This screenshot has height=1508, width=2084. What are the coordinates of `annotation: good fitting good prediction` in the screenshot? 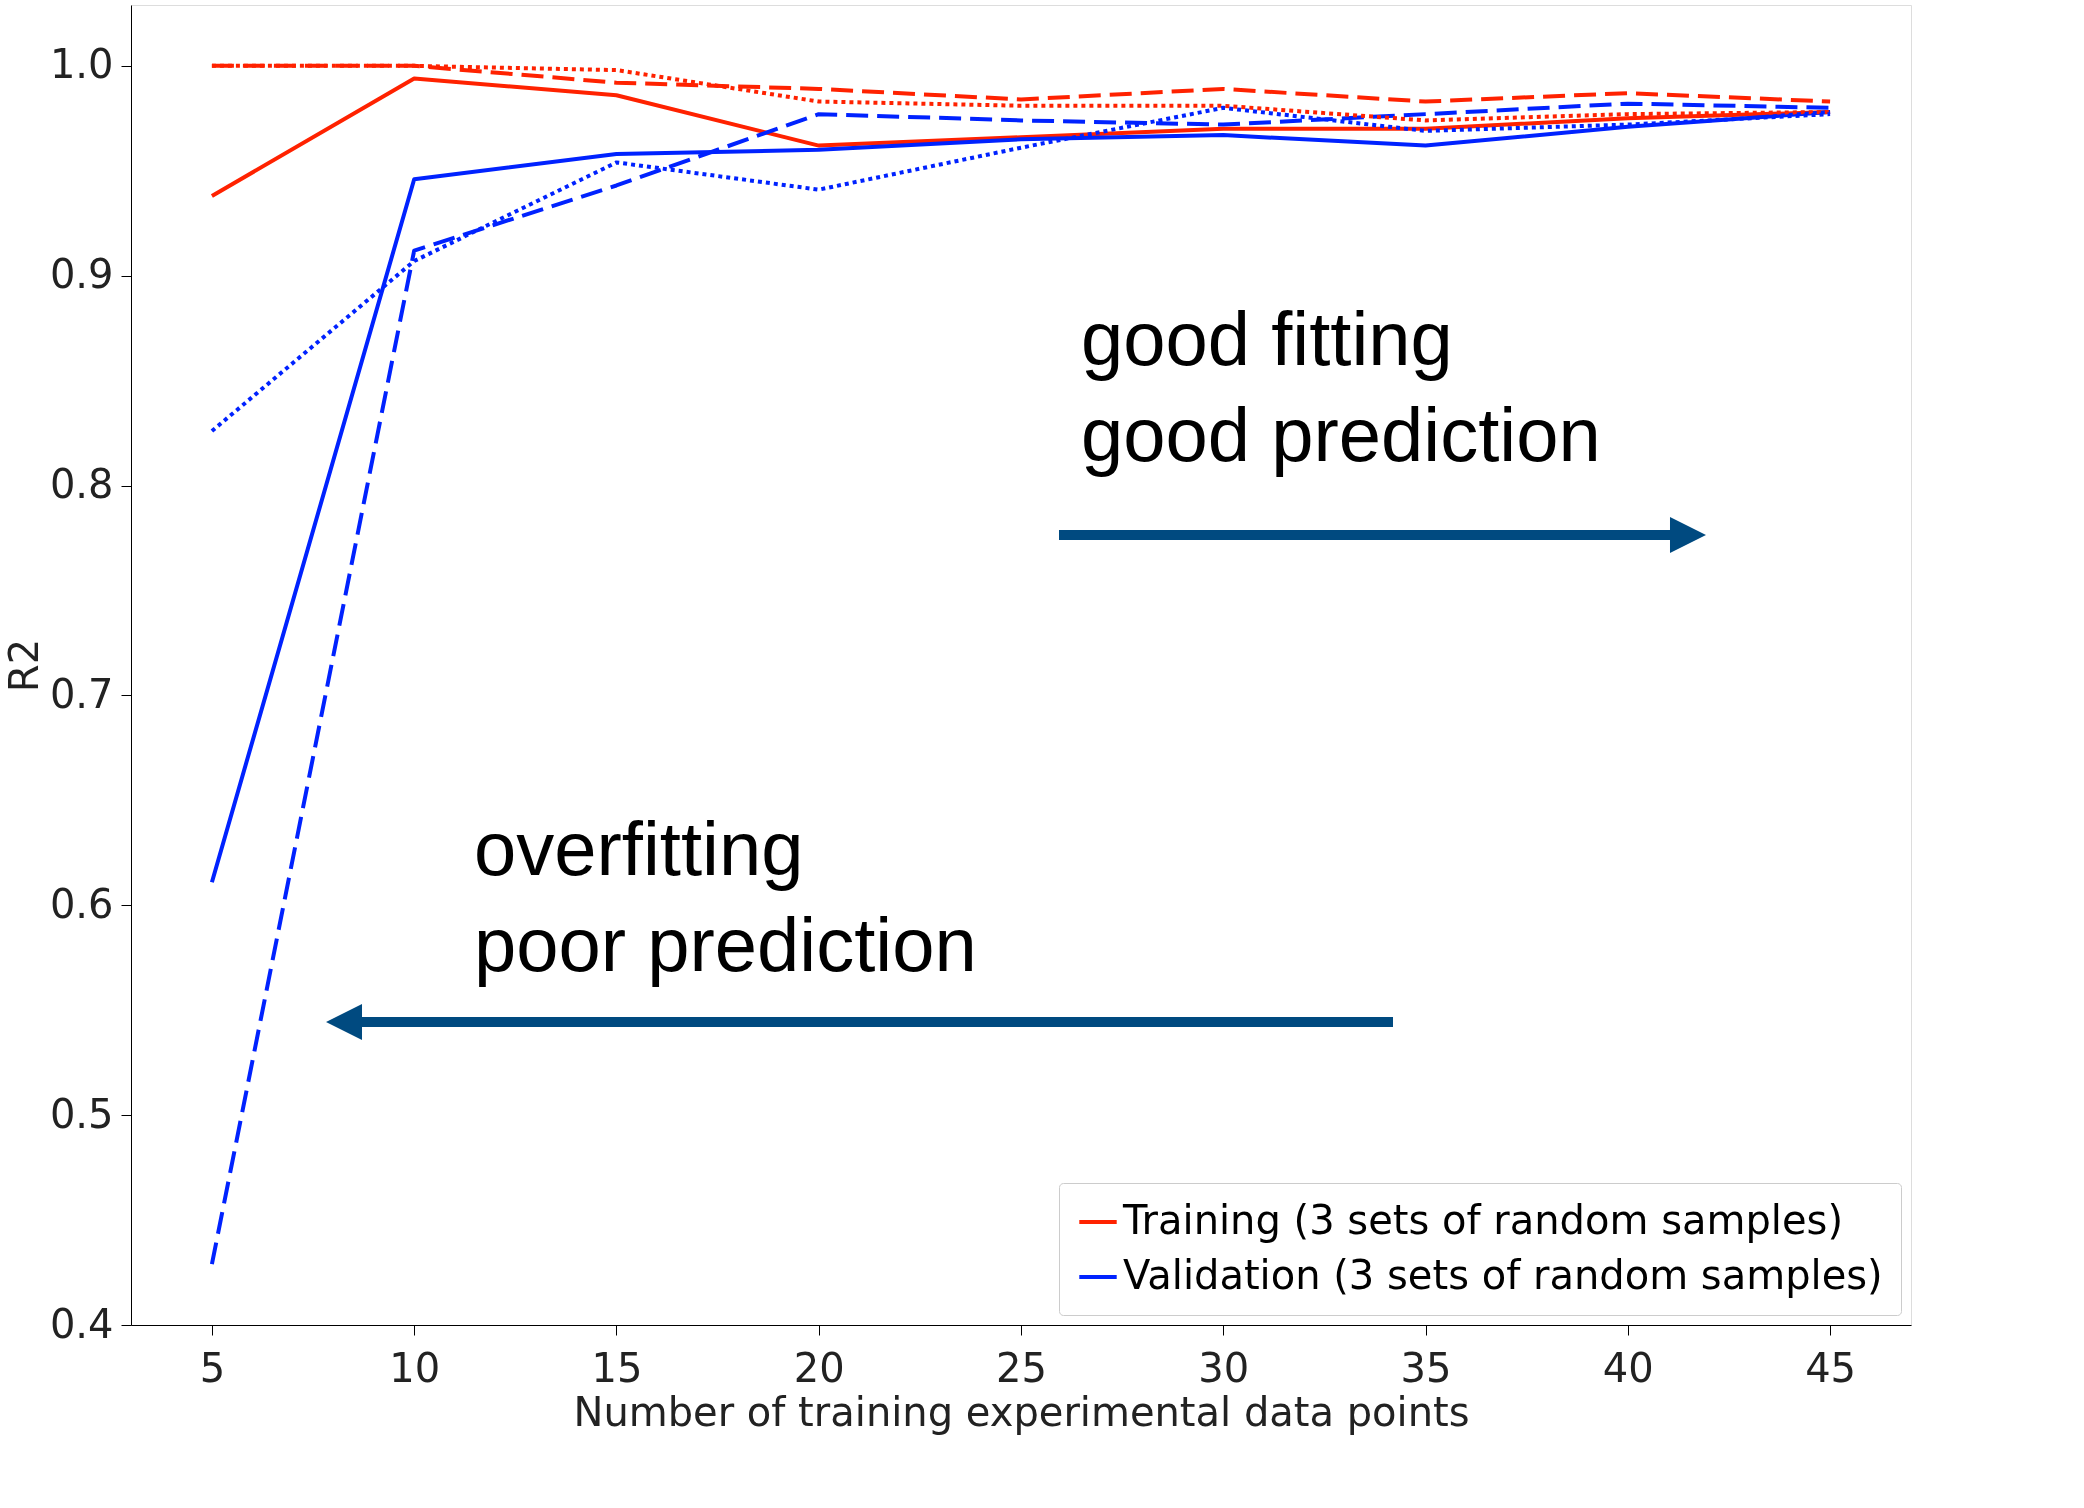 It's located at (1341, 386).